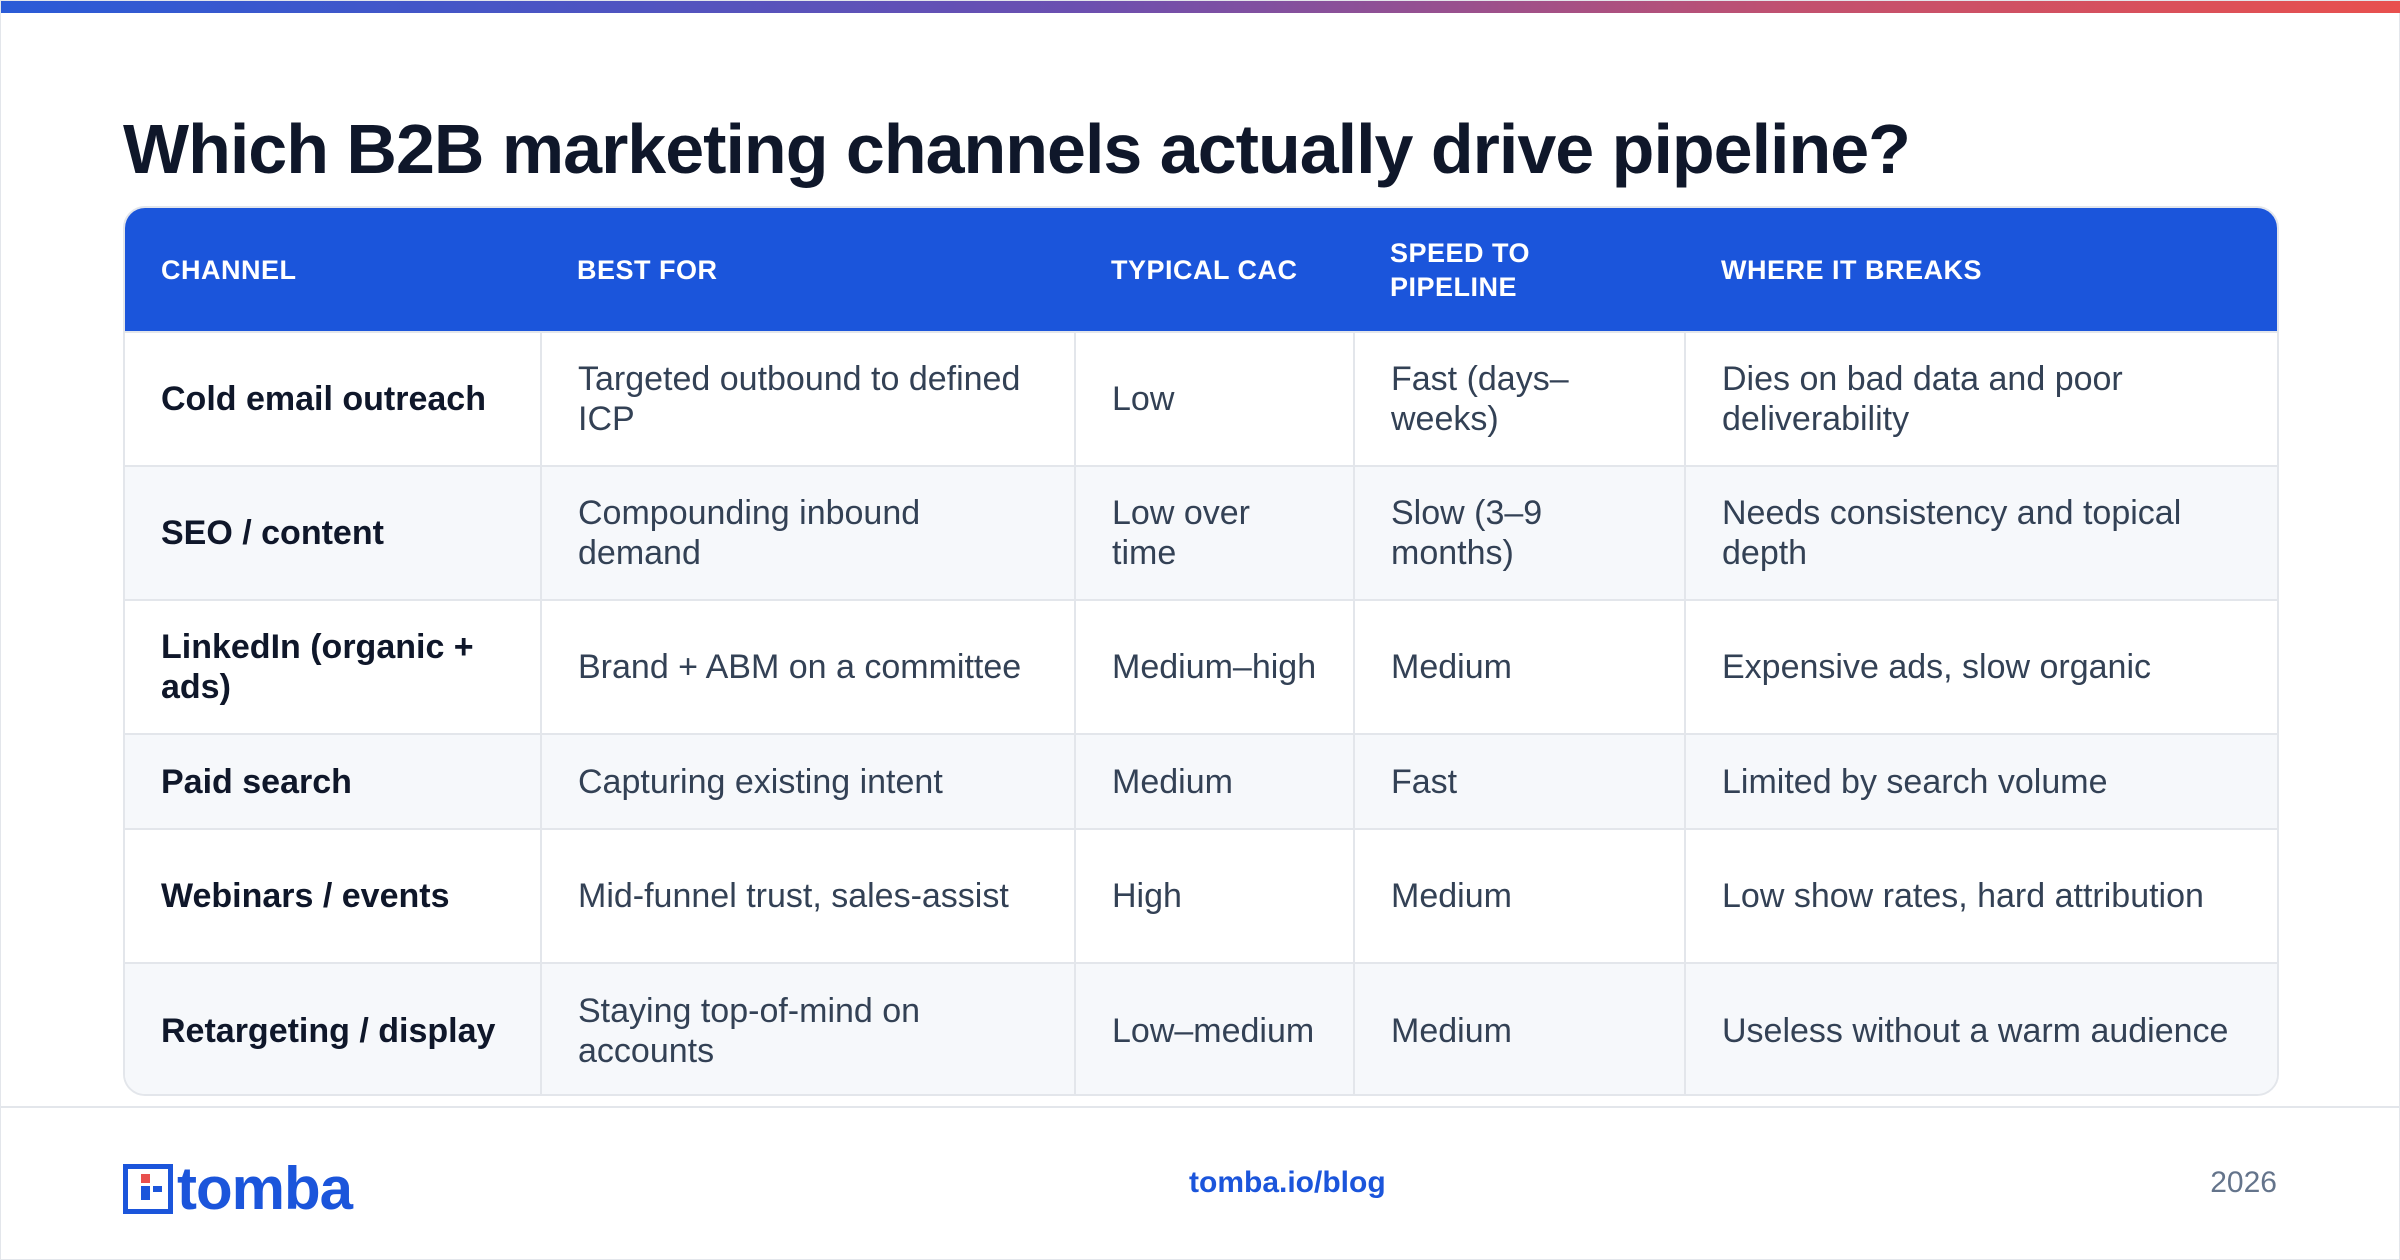 This screenshot has height=1260, width=2400. Describe the element at coordinates (256, 781) in the screenshot. I see `cell-channel: Paid search` at that location.